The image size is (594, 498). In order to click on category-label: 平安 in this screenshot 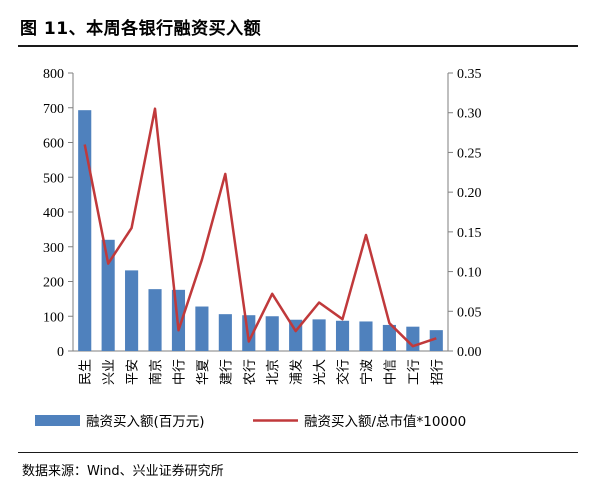, I will do `click(133, 372)`.